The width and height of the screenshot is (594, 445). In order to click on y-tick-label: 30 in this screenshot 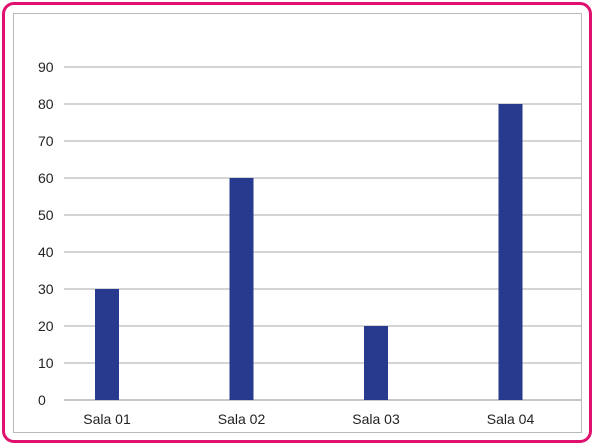, I will do `click(46, 289)`.